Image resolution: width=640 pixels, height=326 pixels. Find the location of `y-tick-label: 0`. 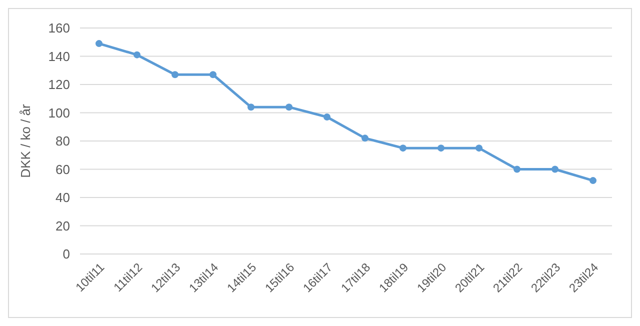

y-tick-label: 0 is located at coordinates (66, 254).